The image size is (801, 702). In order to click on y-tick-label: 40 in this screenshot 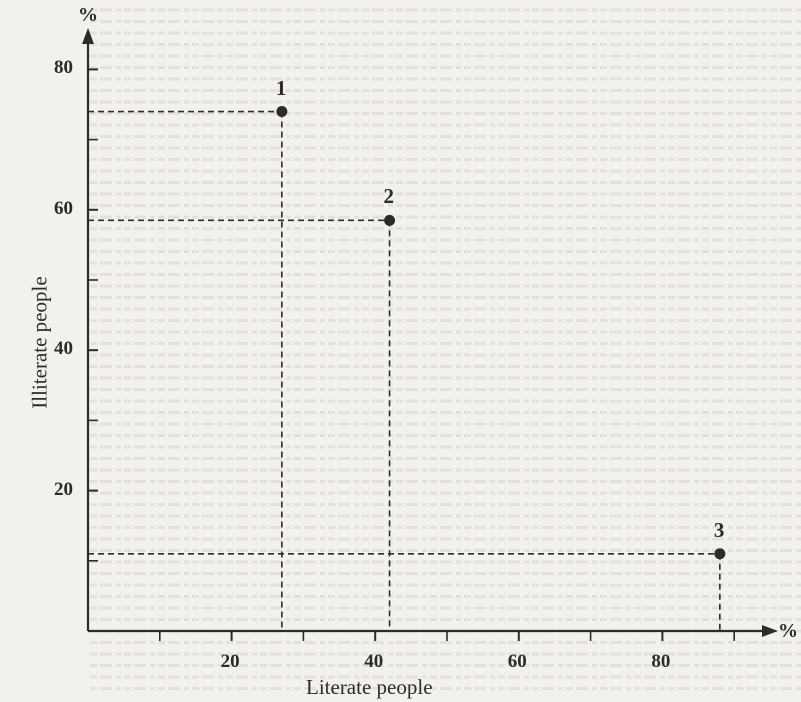, I will do `click(63, 349)`.